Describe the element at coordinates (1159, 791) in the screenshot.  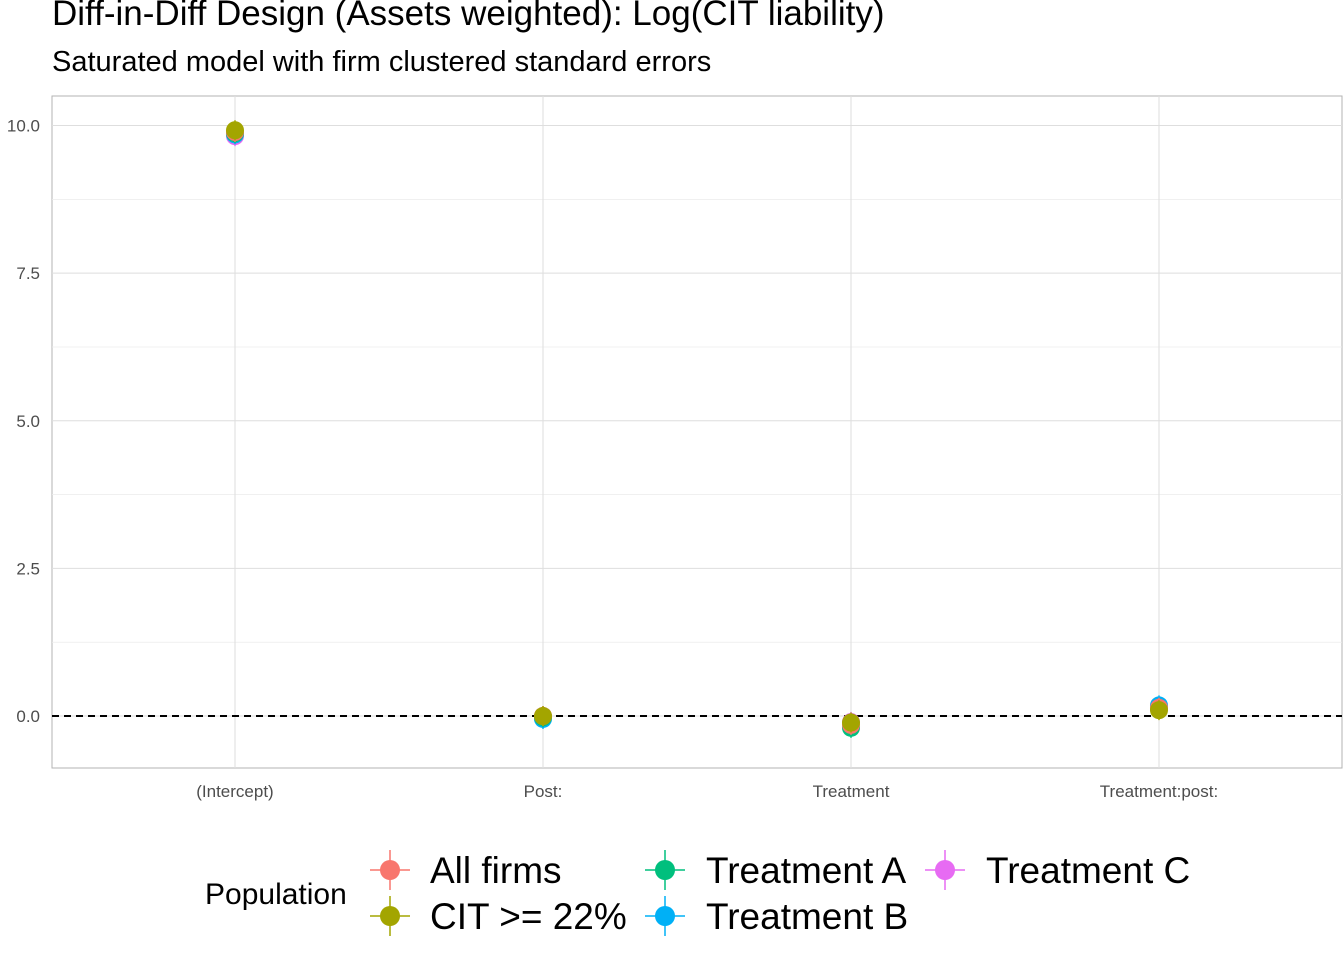
I see `x-tick-label: Treatment:post:` at that location.